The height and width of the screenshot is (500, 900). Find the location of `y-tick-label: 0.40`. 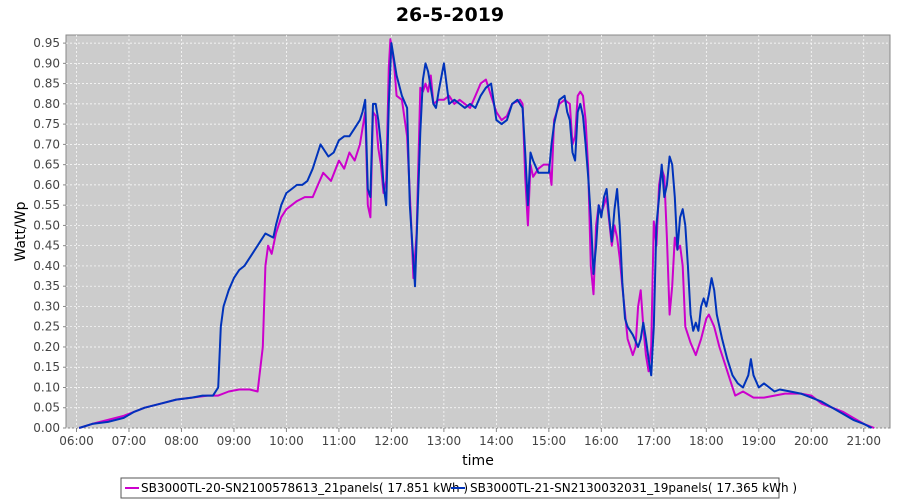

y-tick-label: 0.40 is located at coordinates (46, 266).